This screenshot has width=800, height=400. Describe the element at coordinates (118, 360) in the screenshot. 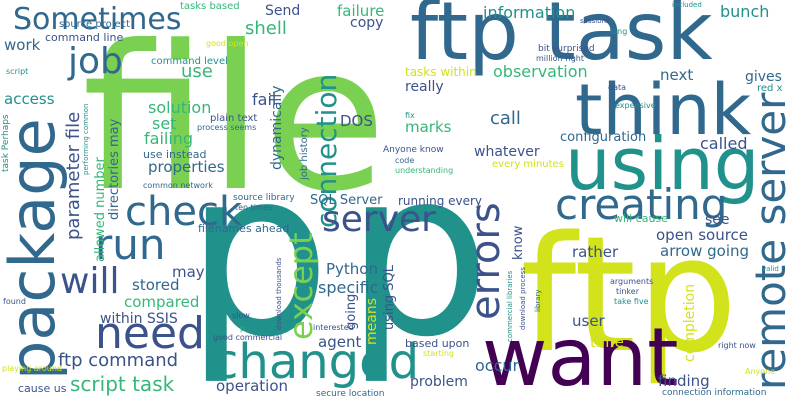

I see `word-ftp-command: ftp command` at that location.